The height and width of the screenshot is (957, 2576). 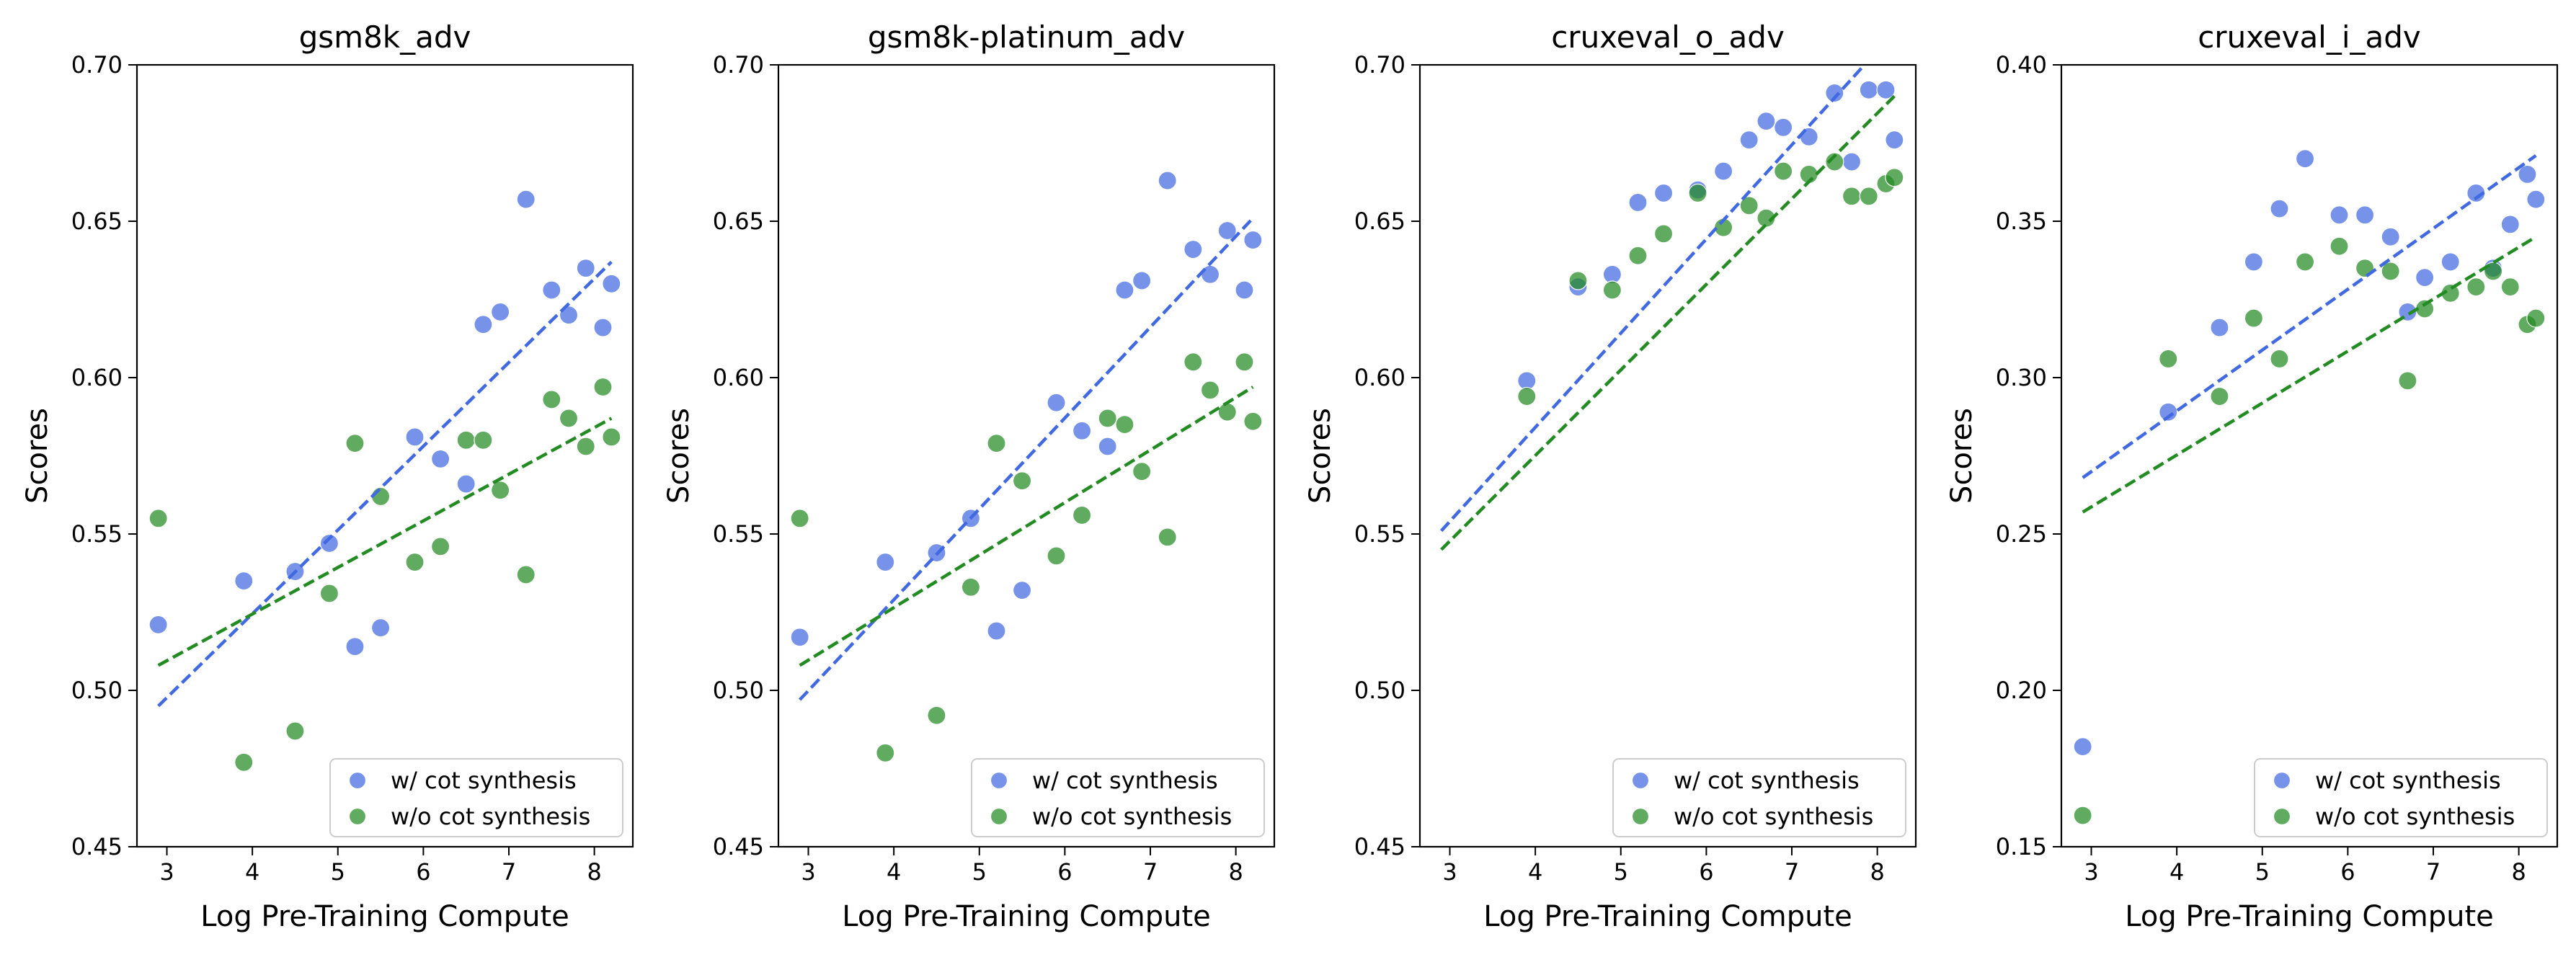 I want to click on plot-area, so click(x=1672, y=308).